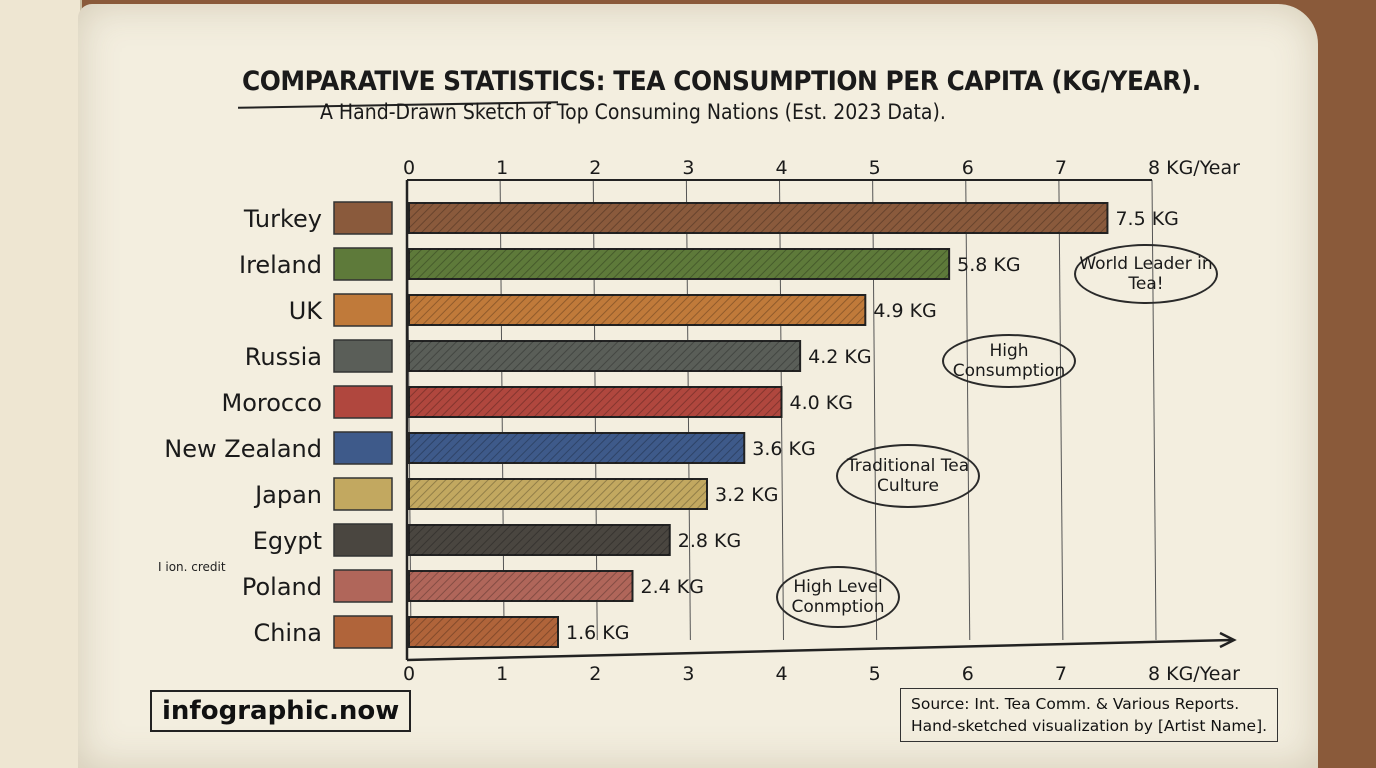  I want to click on x-tick-label-top: 7, so click(1061, 168).